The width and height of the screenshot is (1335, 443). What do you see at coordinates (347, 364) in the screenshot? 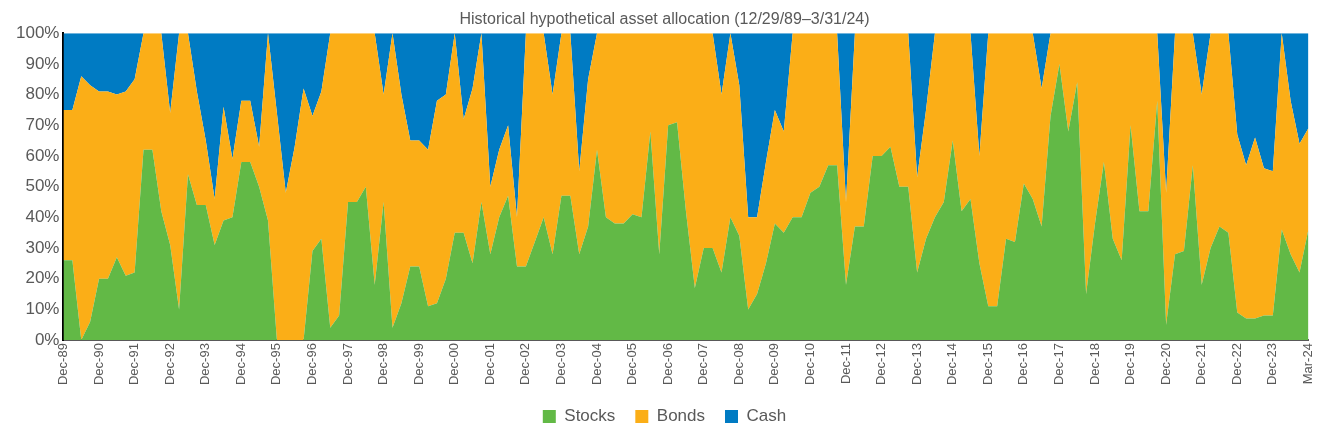
I see `x-tick-label: Dec-97` at bounding box center [347, 364].